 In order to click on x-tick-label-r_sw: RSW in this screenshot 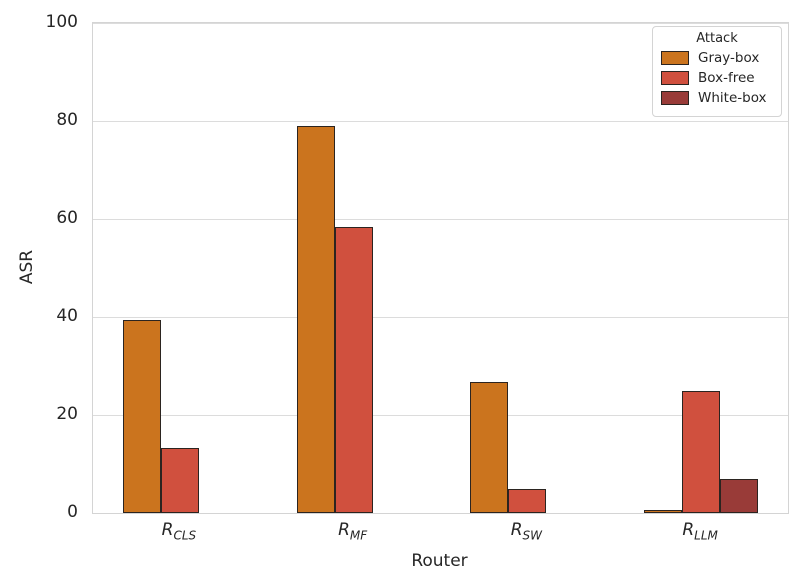, I will do `click(526, 531)`.